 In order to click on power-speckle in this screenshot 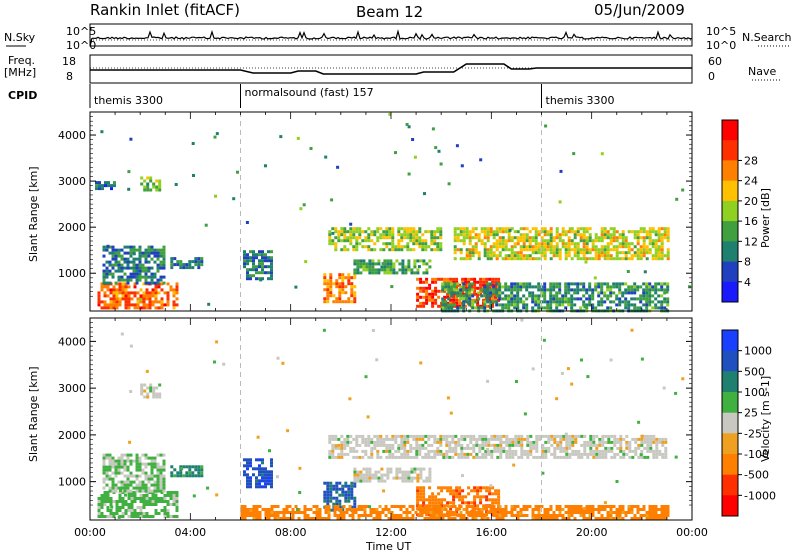, I will do `click(390, 114)`.